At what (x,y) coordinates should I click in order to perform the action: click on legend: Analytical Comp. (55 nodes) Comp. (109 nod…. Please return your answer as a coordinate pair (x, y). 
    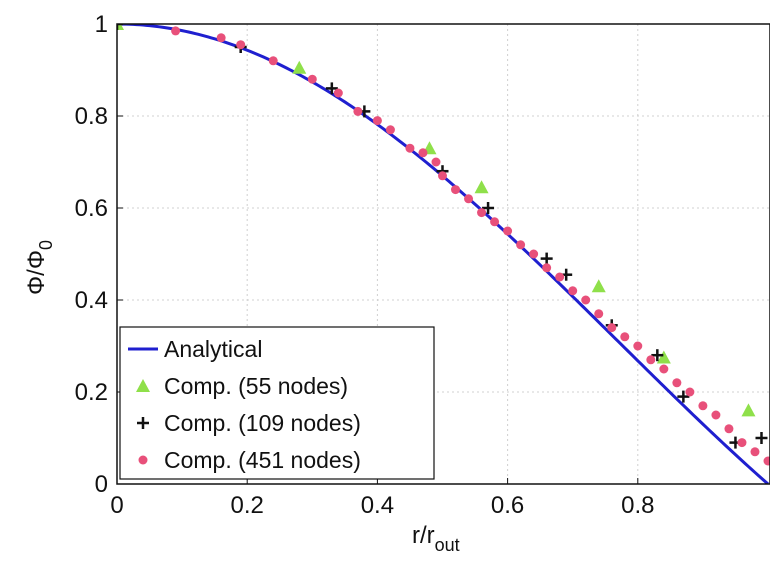
    Looking at the image, I should click on (277, 403).